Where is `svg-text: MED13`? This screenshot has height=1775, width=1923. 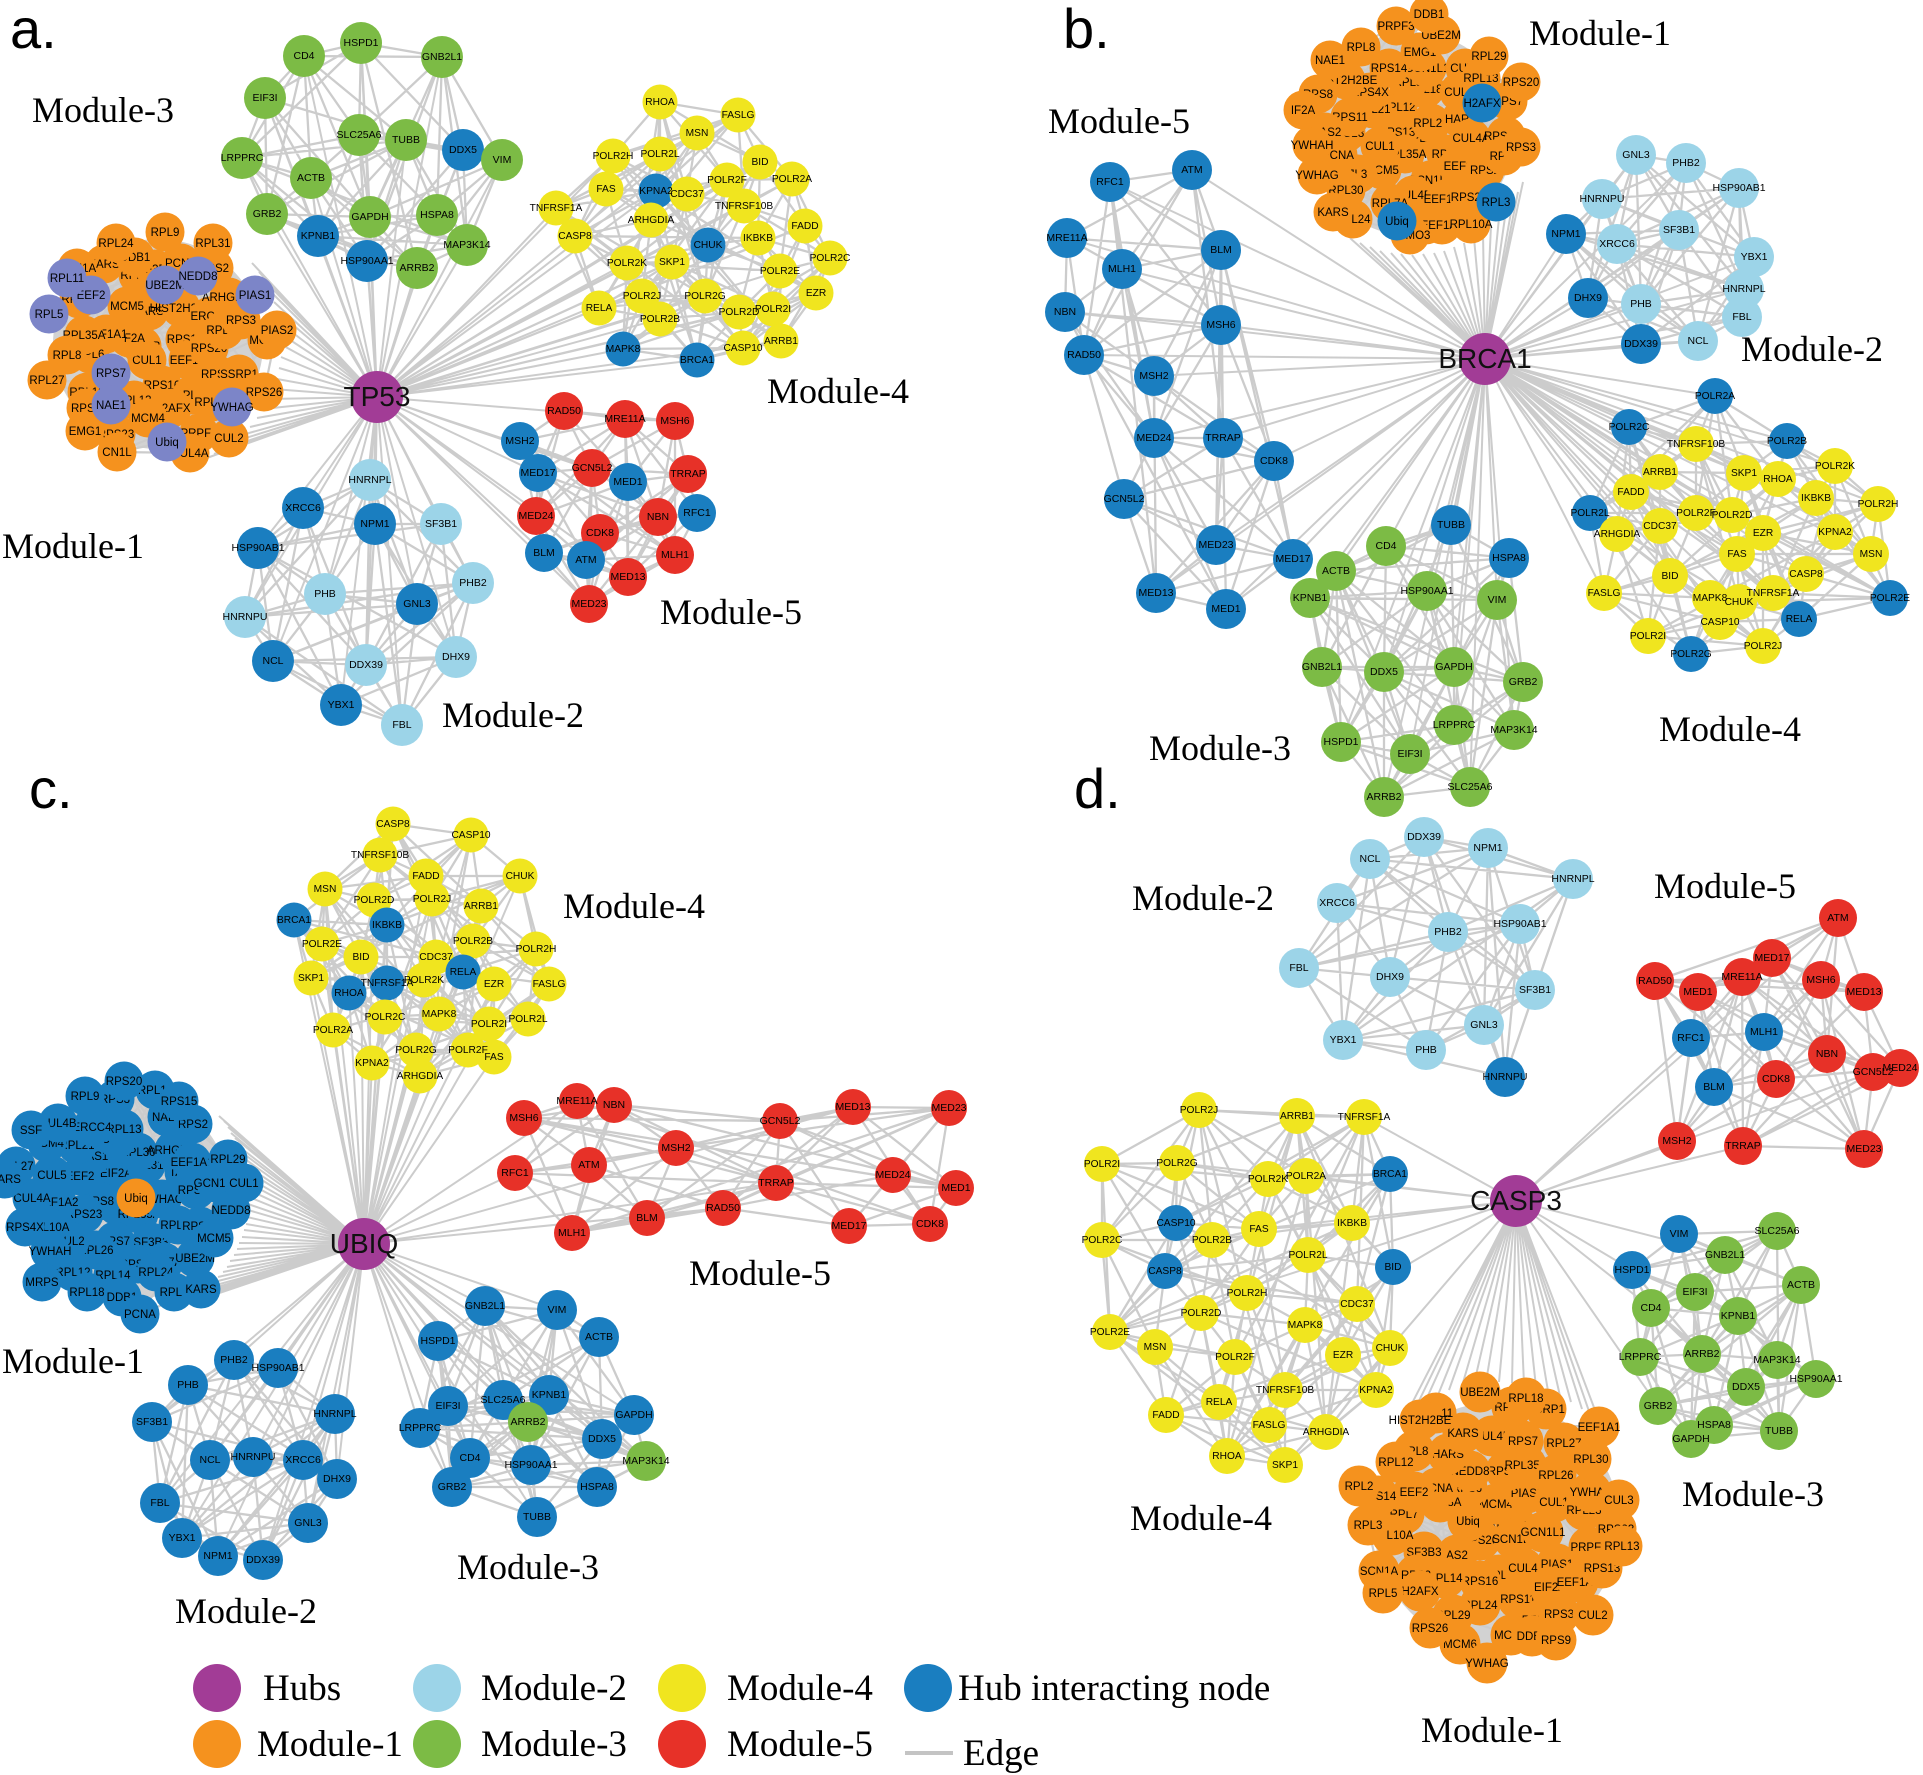
svg-text: MED13 is located at coordinates (852, 1107).